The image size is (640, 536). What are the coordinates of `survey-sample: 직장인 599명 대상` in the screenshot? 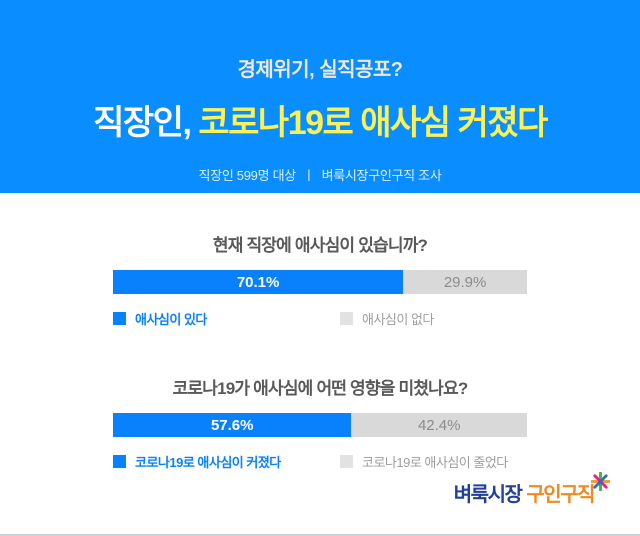 It's located at (247, 175).